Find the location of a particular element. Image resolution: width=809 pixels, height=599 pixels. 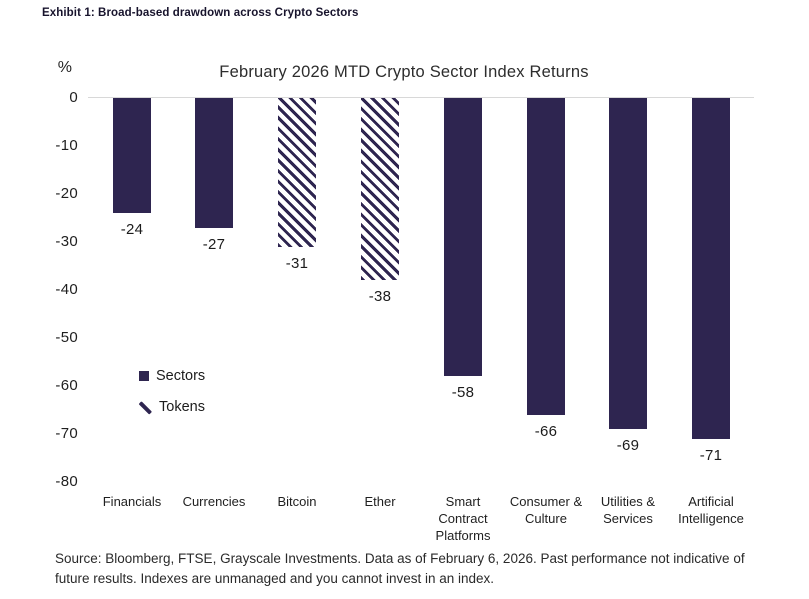

category-label: Artificial Intelligence is located at coordinates (711, 510).